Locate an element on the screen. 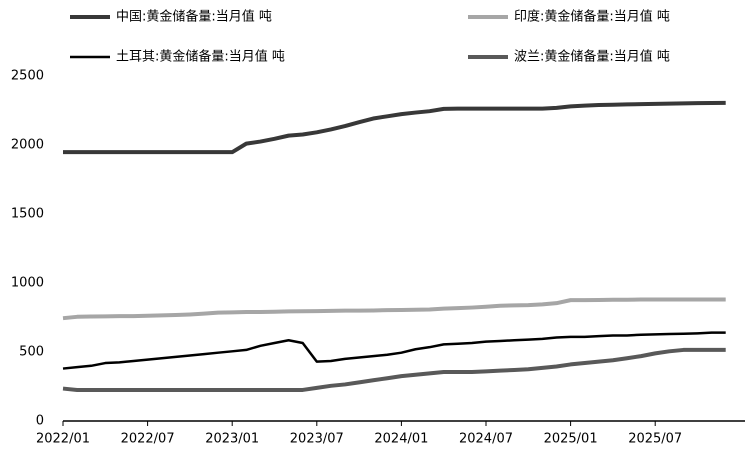  x-tick-label: 2025/07 is located at coordinates (655, 439).